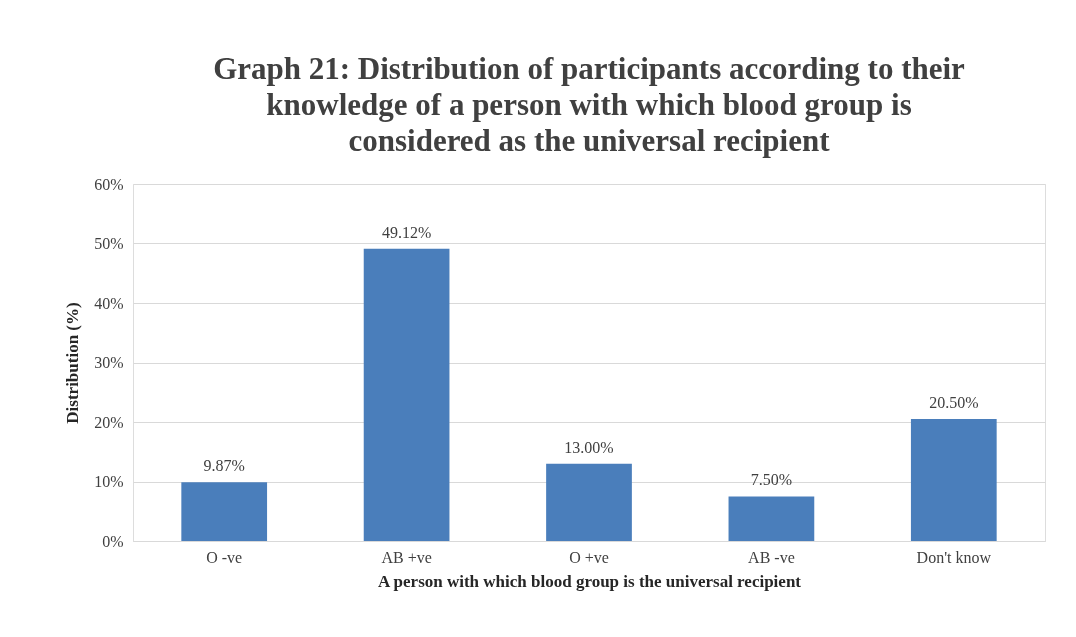 The width and height of the screenshot is (1076, 637). I want to click on y-tick-label: 40%, so click(109, 303).